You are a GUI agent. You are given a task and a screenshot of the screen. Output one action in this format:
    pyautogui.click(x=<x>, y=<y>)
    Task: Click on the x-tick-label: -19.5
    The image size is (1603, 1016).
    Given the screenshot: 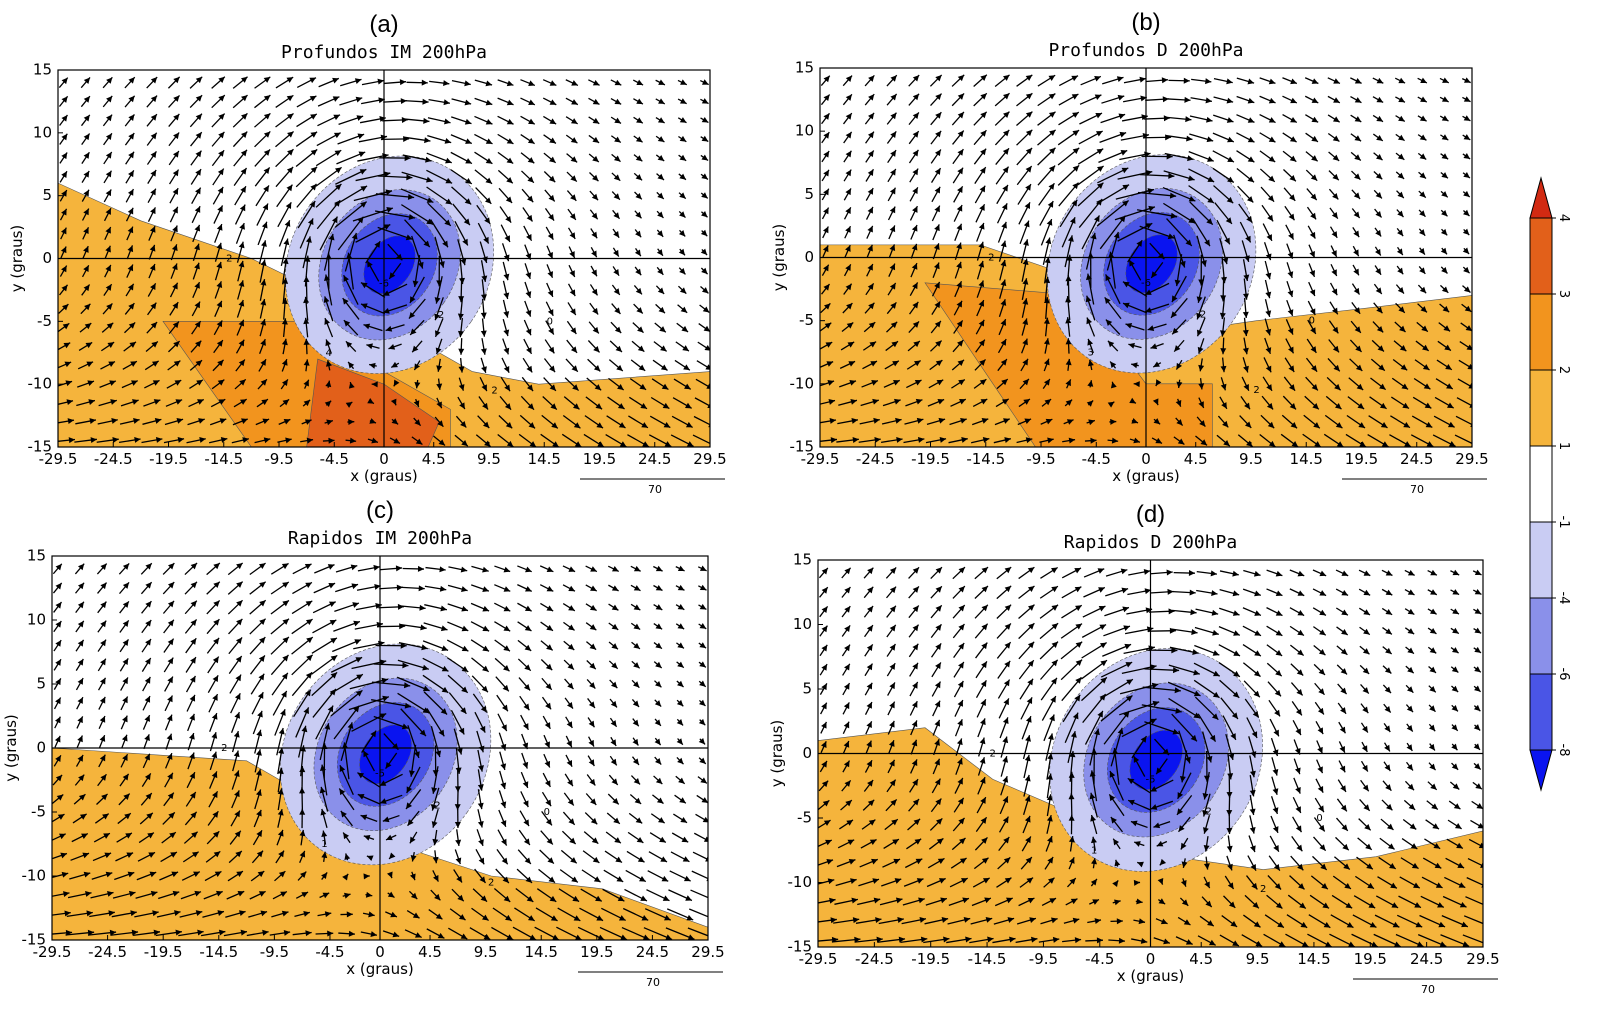 What is the action you would take?
    pyautogui.click(x=168, y=459)
    